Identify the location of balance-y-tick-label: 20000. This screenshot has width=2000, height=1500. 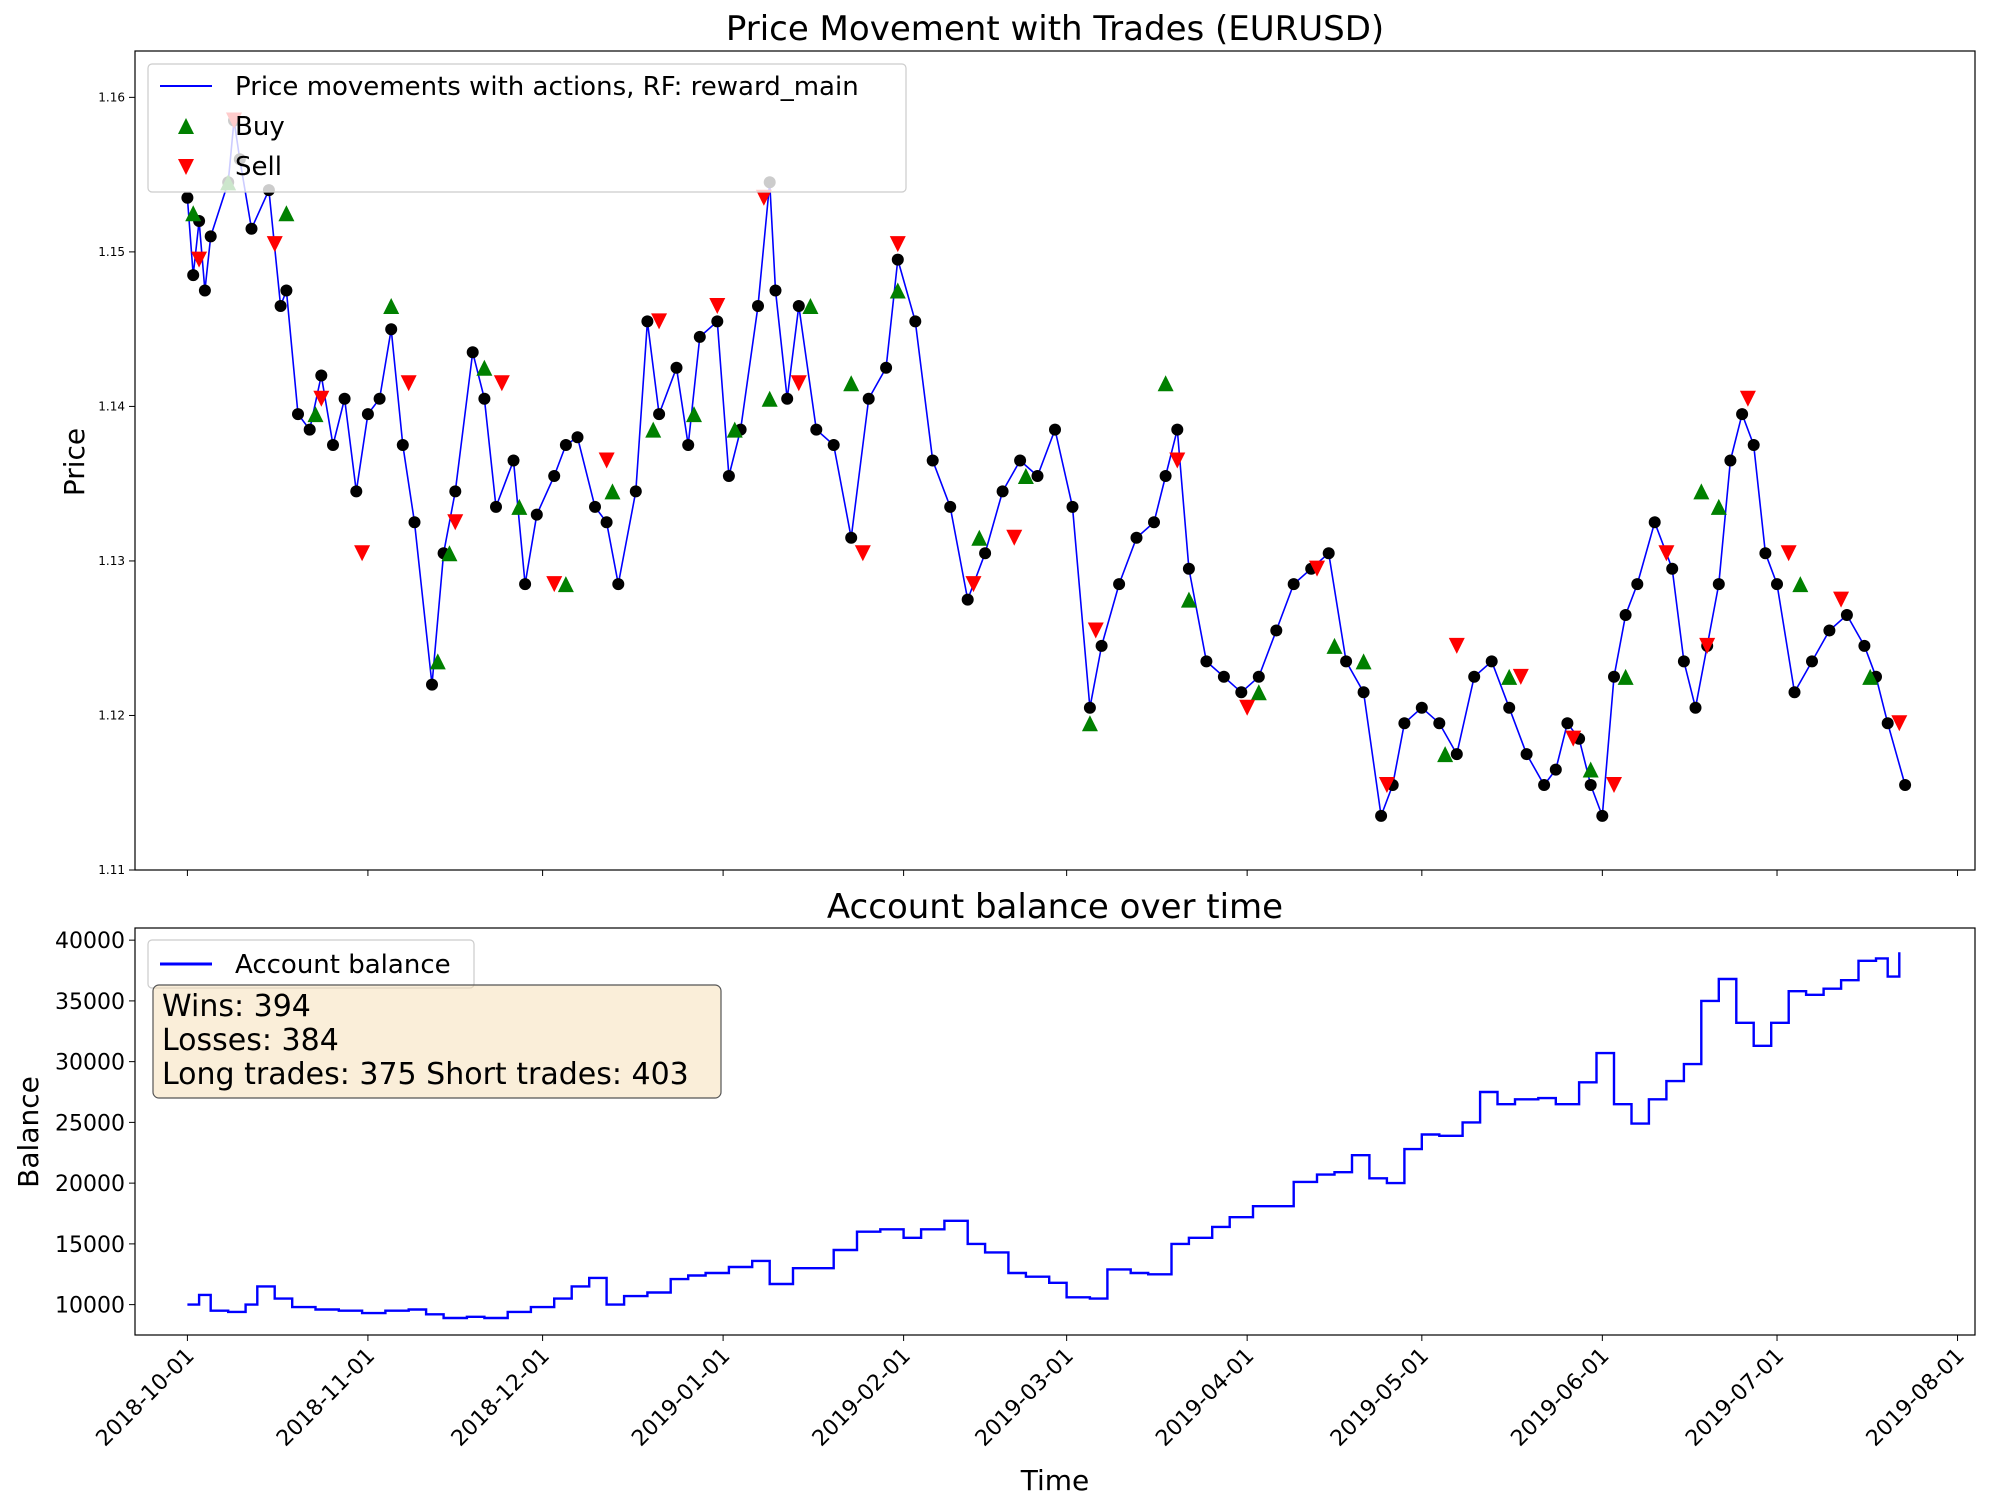
(90, 1184).